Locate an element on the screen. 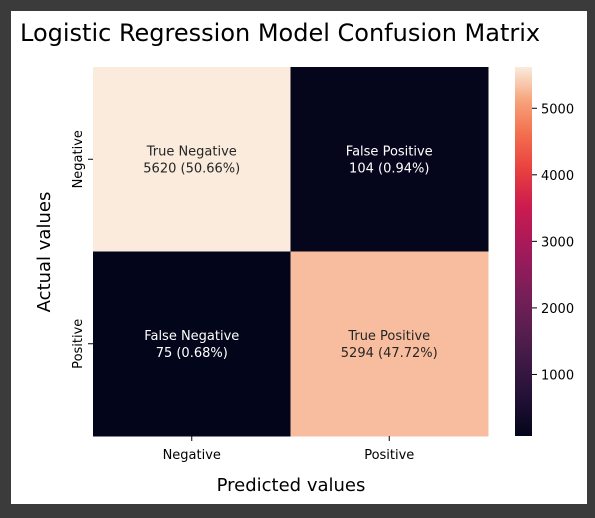  y-axis-title: Actual values is located at coordinates (44, 252).